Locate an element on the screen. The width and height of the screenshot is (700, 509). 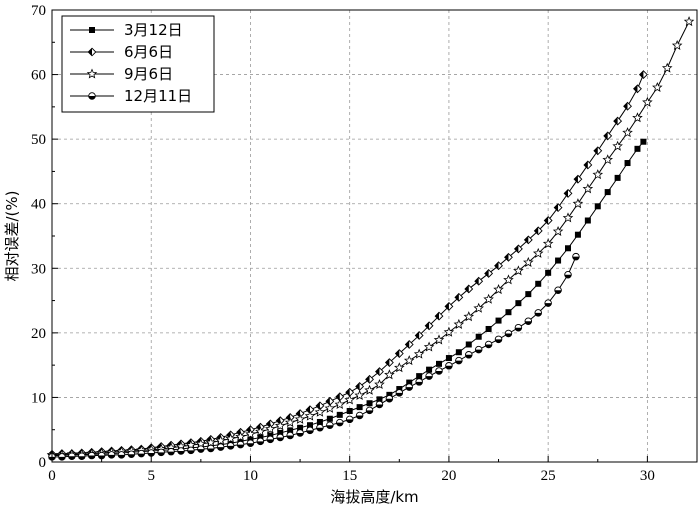
y-axis-label: 相对误差/(%) is located at coordinates (12, 235).